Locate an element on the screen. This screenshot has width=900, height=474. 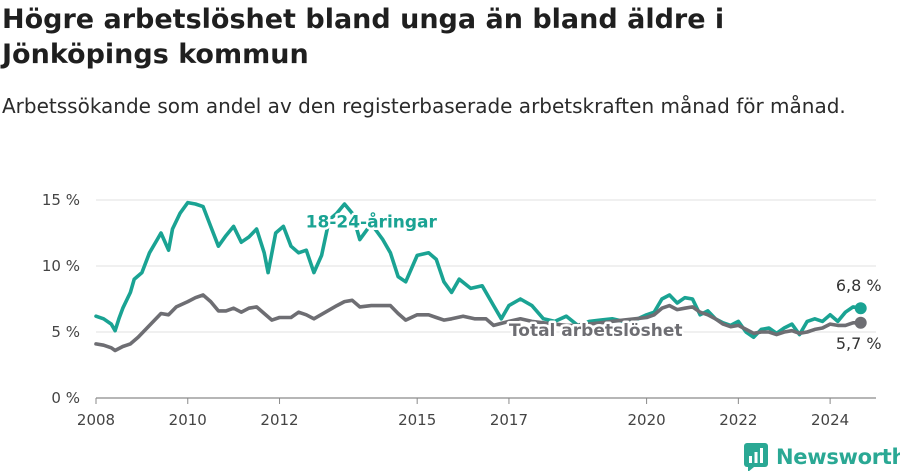
end-value-label: 6,8 % is located at coordinates (859, 285).